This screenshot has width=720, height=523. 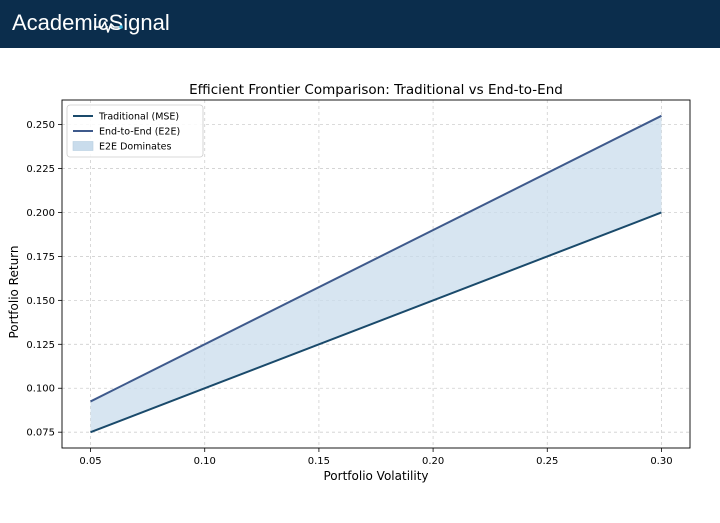 What do you see at coordinates (40, 301) in the screenshot?
I see `y-tick-label: 0.150` at bounding box center [40, 301].